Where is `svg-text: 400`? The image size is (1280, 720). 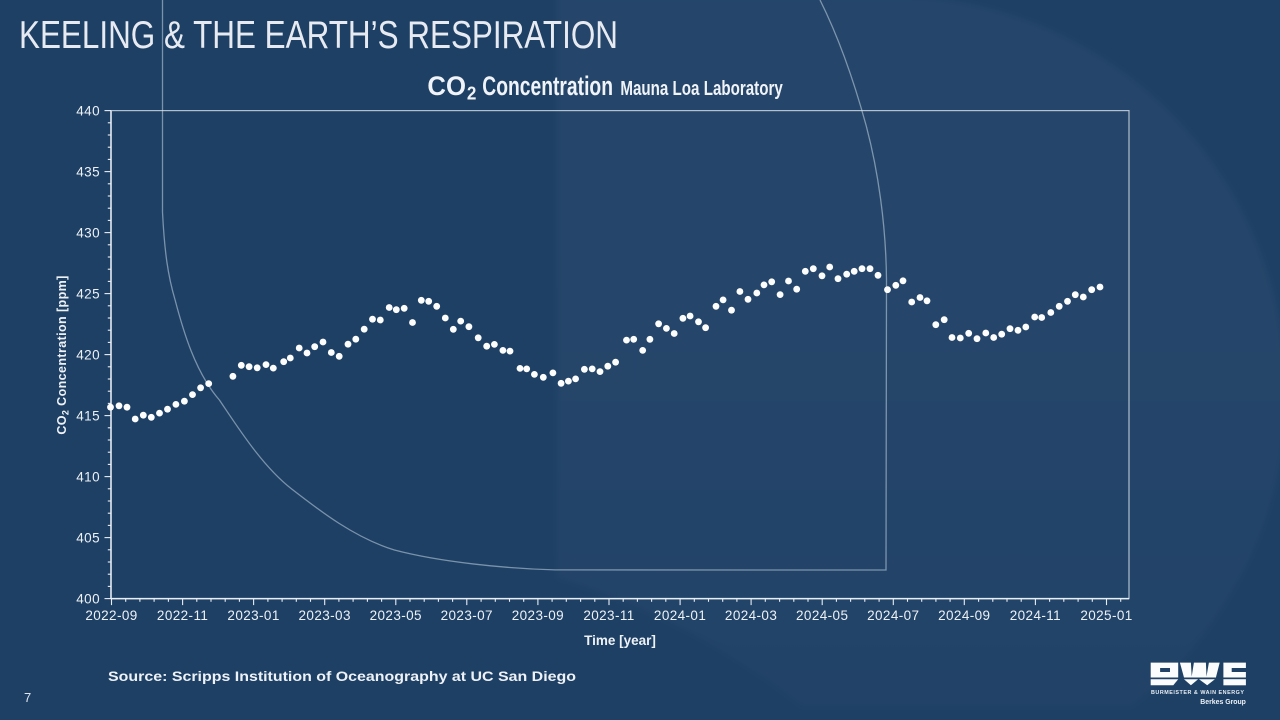 svg-text: 400 is located at coordinates (88, 598).